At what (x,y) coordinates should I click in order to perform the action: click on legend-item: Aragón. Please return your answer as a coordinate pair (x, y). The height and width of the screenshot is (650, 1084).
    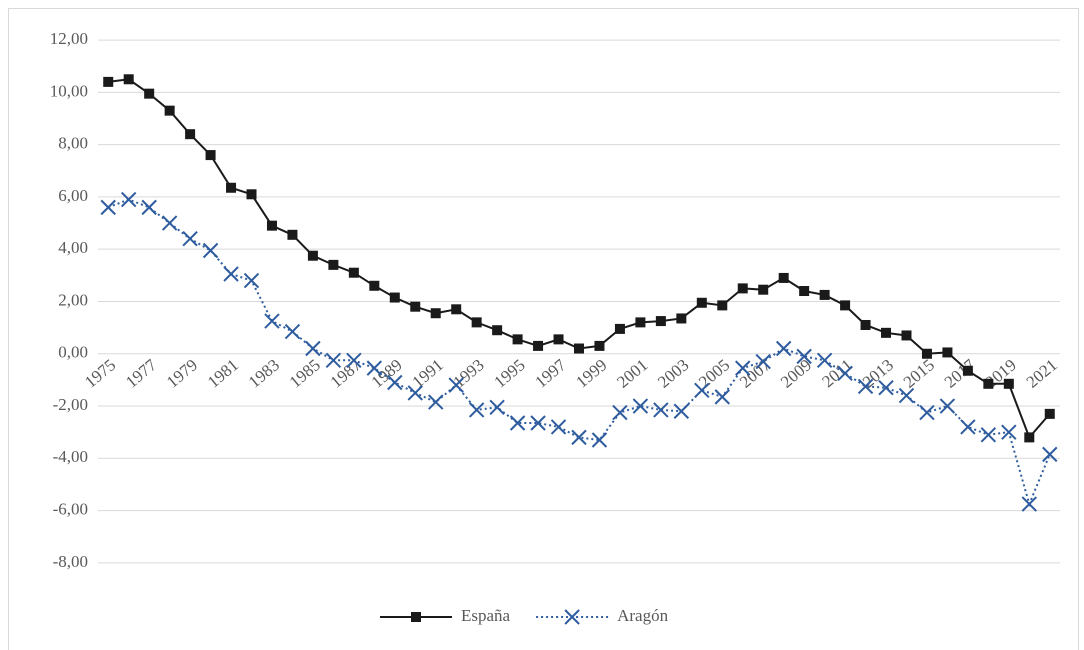
    Looking at the image, I should click on (602, 615).